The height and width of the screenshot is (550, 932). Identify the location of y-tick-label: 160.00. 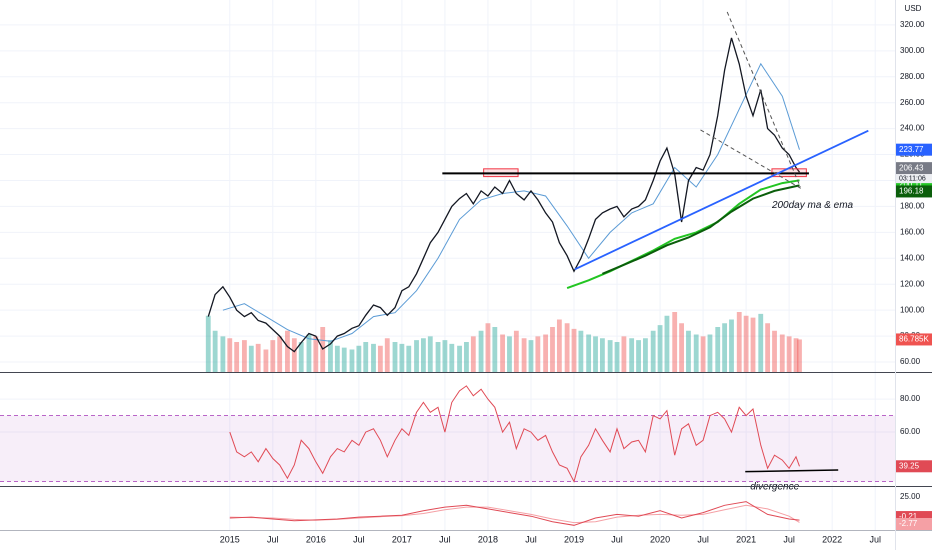
(912, 231).